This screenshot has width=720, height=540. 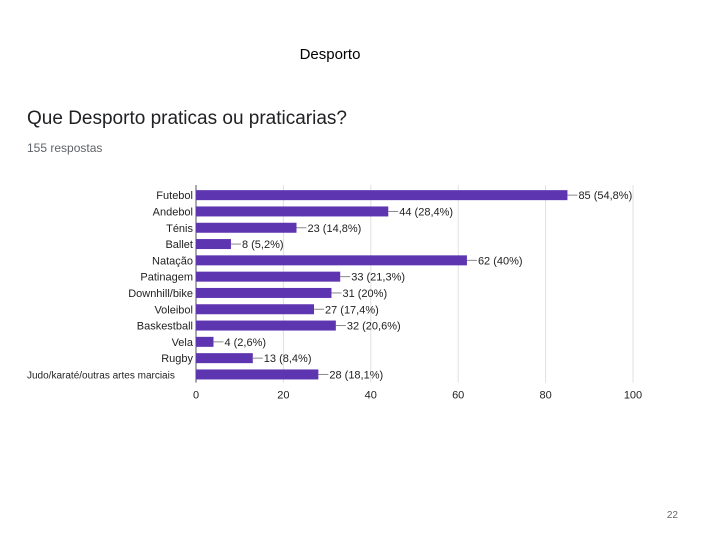 What do you see at coordinates (173, 310) in the screenshot?
I see `category-label: Voleibol` at bounding box center [173, 310].